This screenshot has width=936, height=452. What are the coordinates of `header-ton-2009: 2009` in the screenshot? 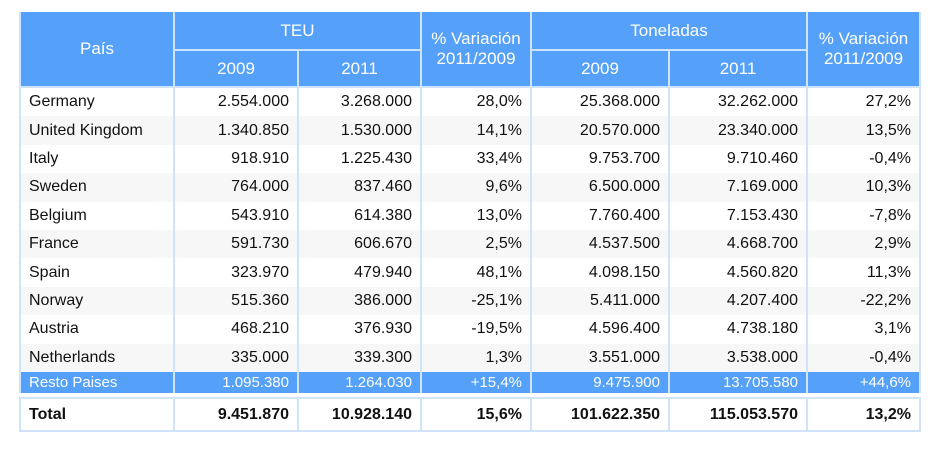 It's located at (600, 69).